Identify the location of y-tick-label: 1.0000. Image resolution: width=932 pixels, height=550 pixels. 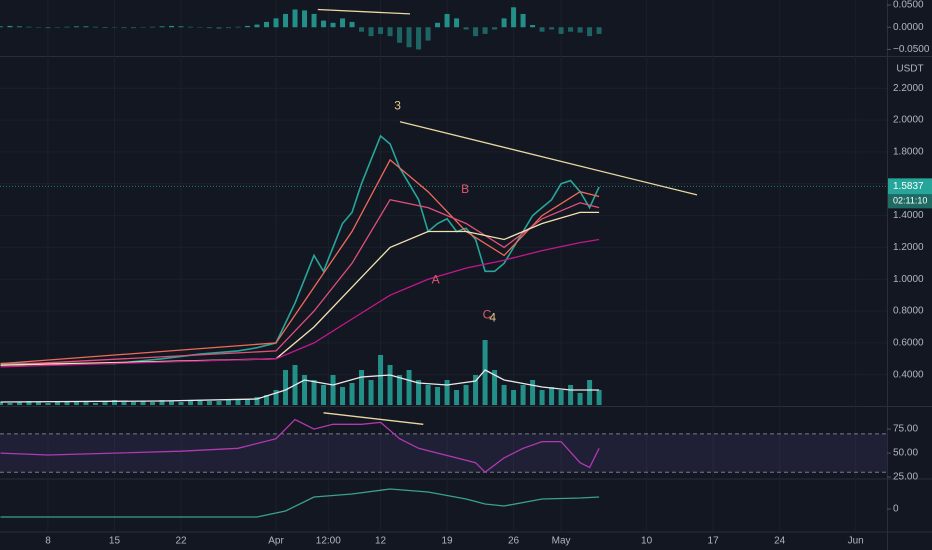
(908, 279).